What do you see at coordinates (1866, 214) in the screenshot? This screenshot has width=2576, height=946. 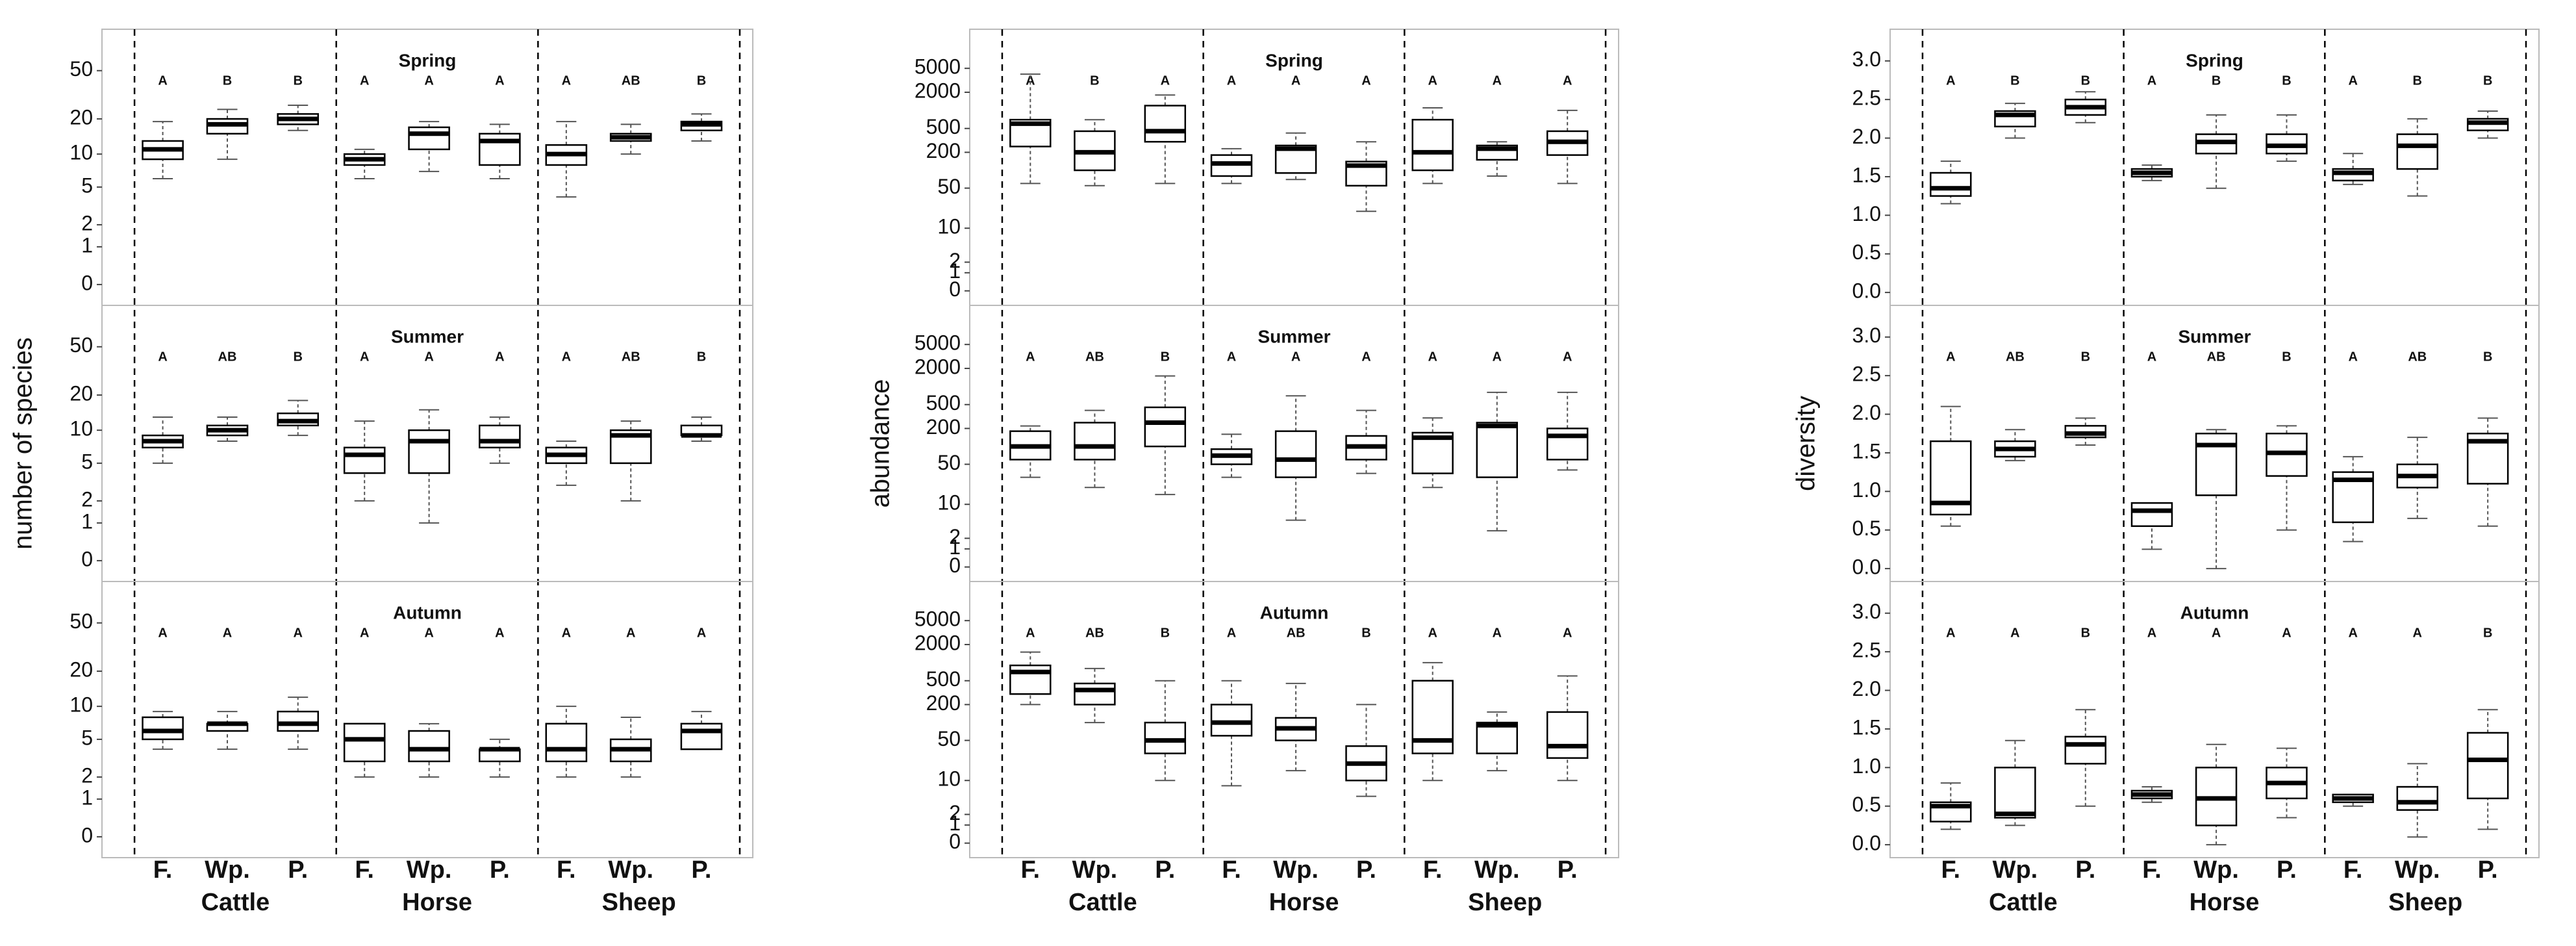 I see `y-tick-label: 1.0` at bounding box center [1866, 214].